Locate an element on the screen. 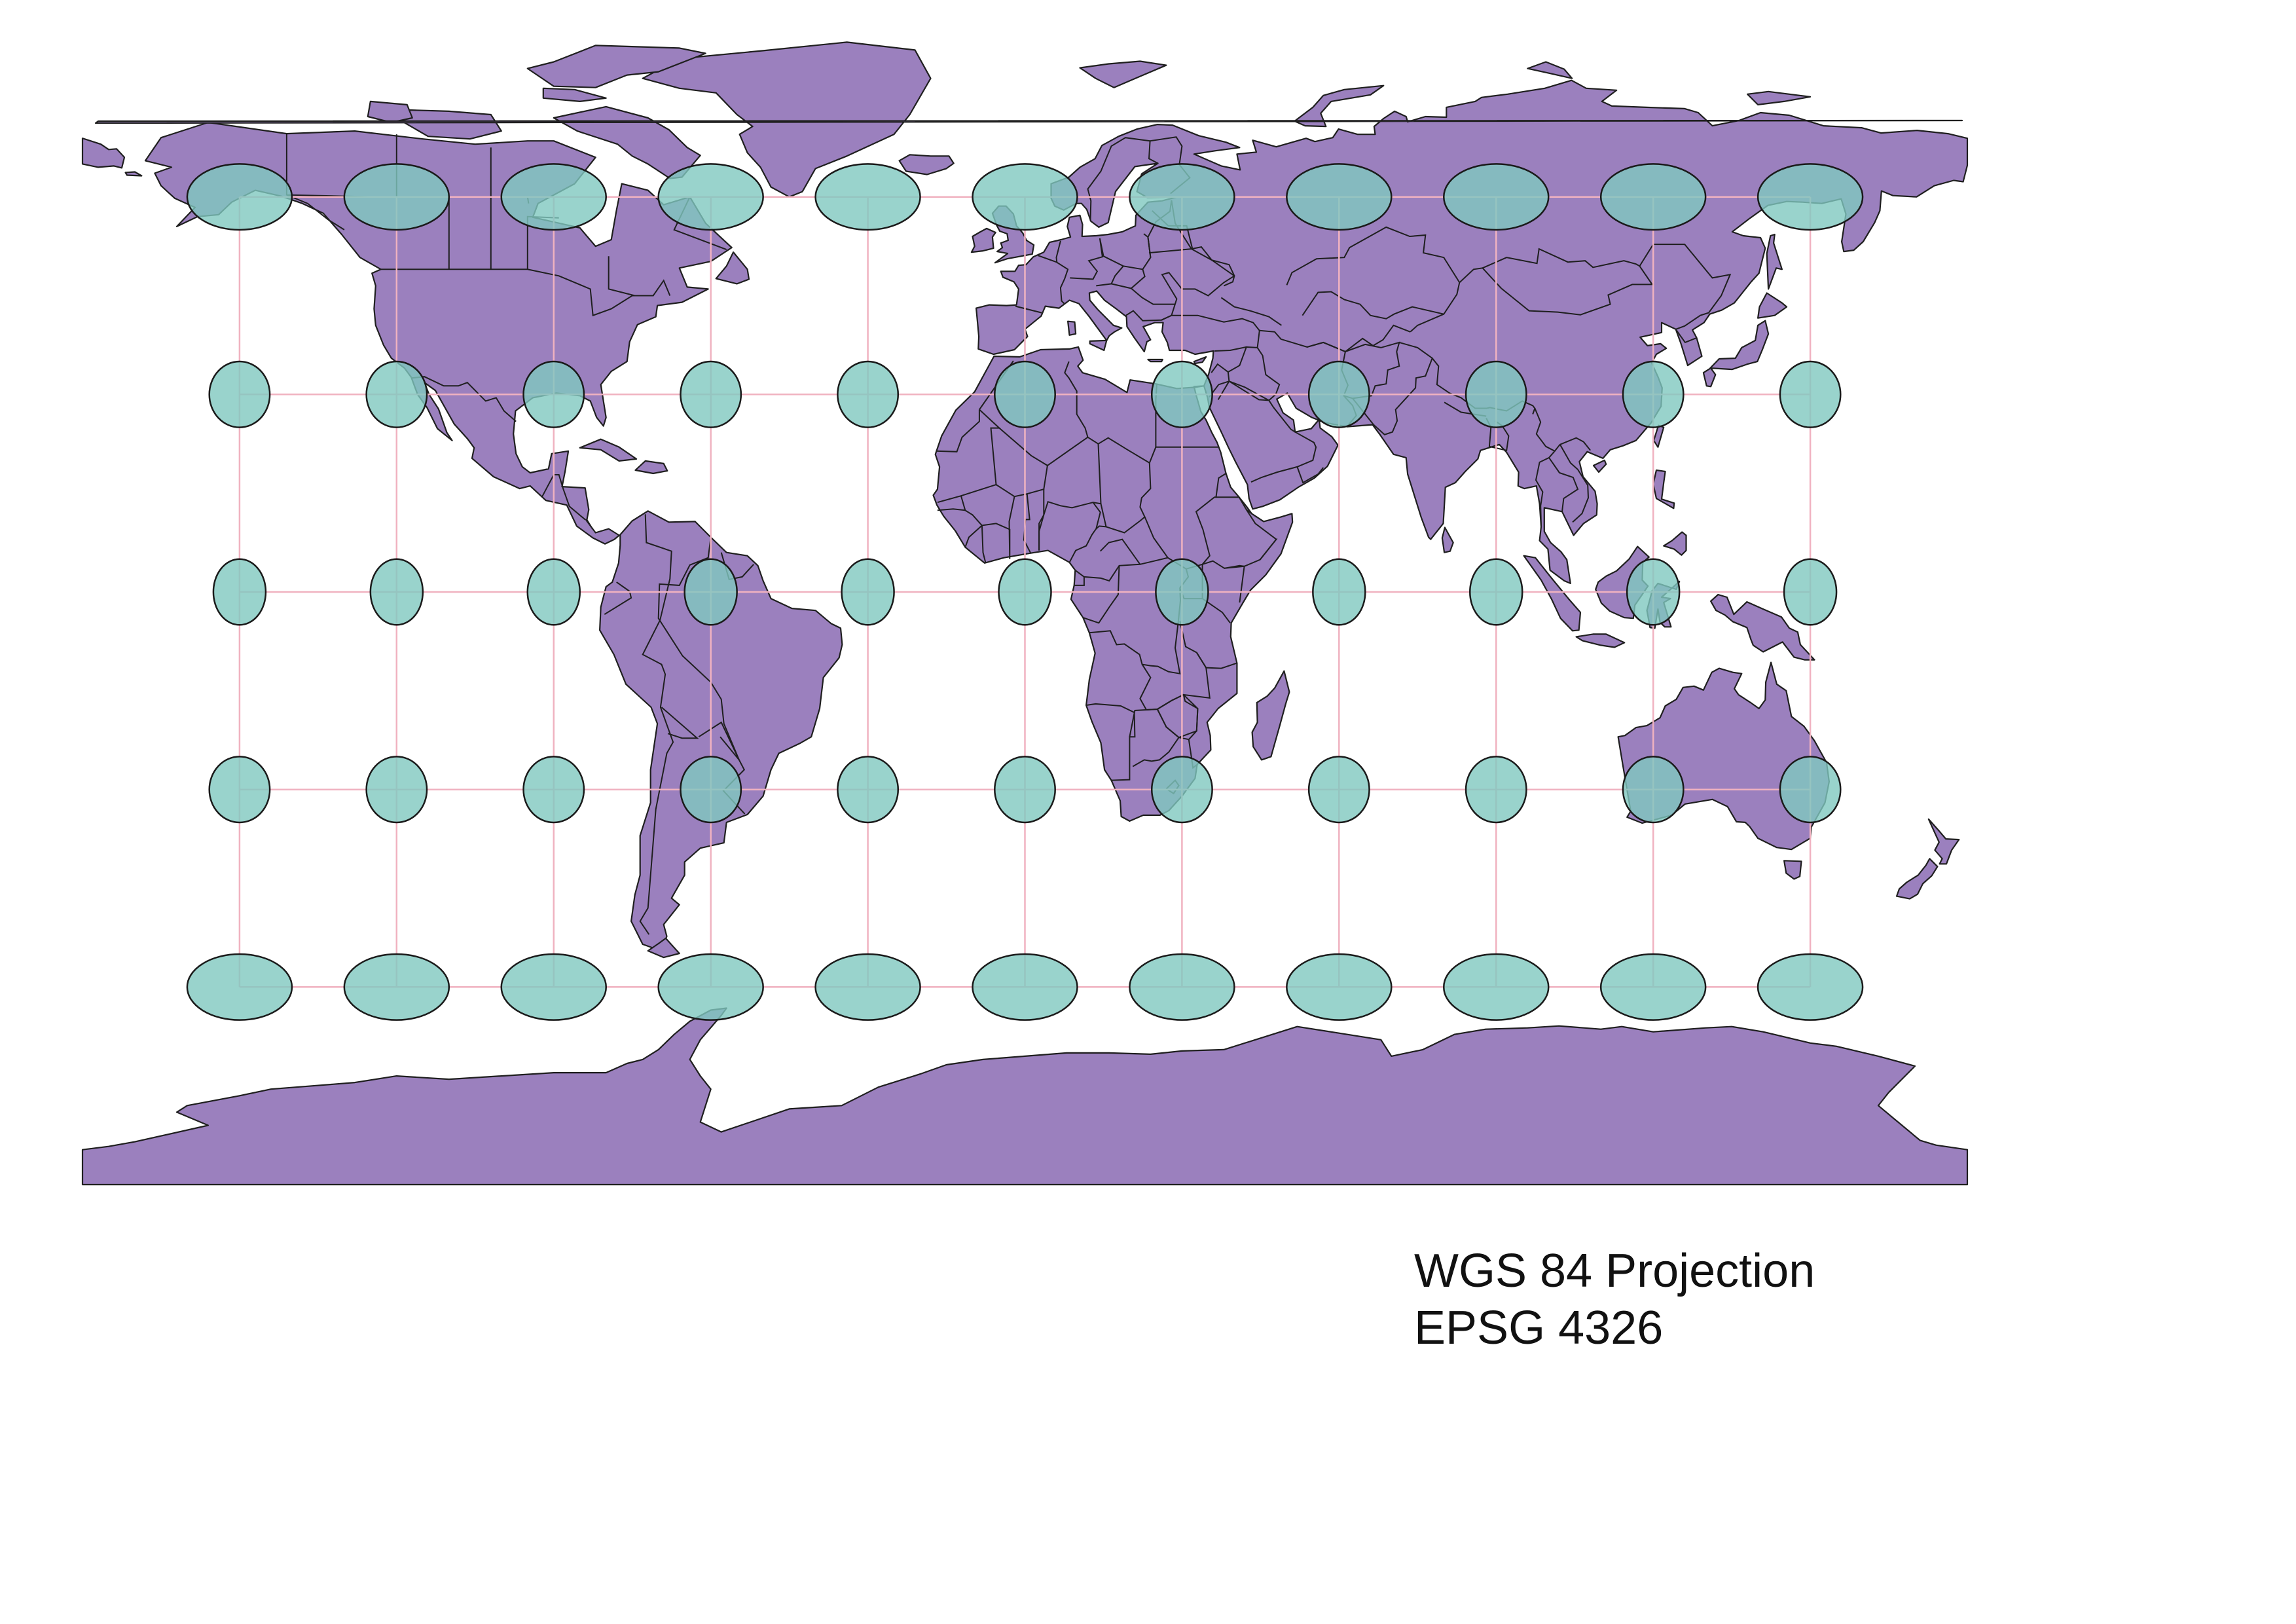  taiwan is located at coordinates (1658, 436).